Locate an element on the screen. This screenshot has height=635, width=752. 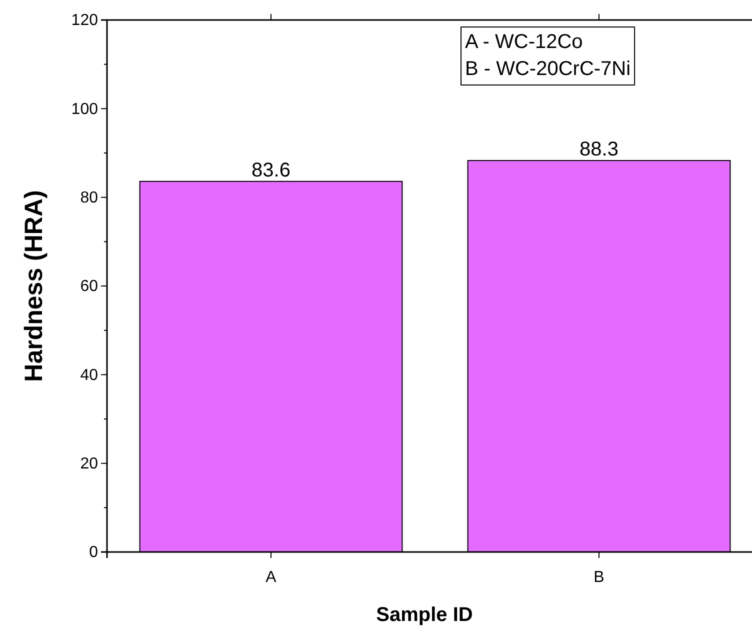
x-tick-label: A is located at coordinates (271, 577).